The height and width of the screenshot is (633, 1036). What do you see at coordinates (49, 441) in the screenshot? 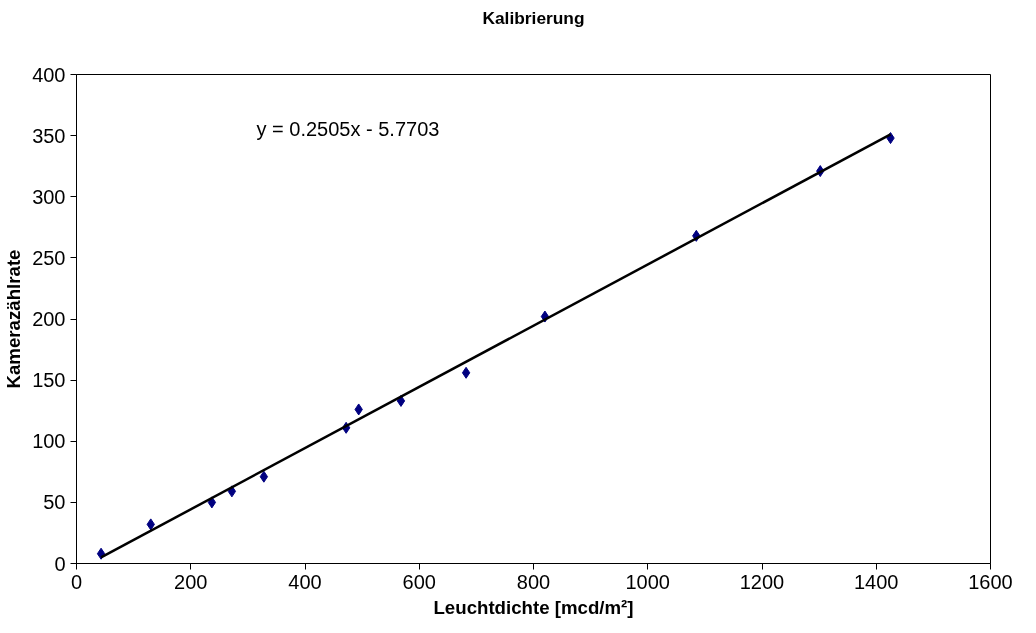
I see `y-tick-label: 100` at bounding box center [49, 441].